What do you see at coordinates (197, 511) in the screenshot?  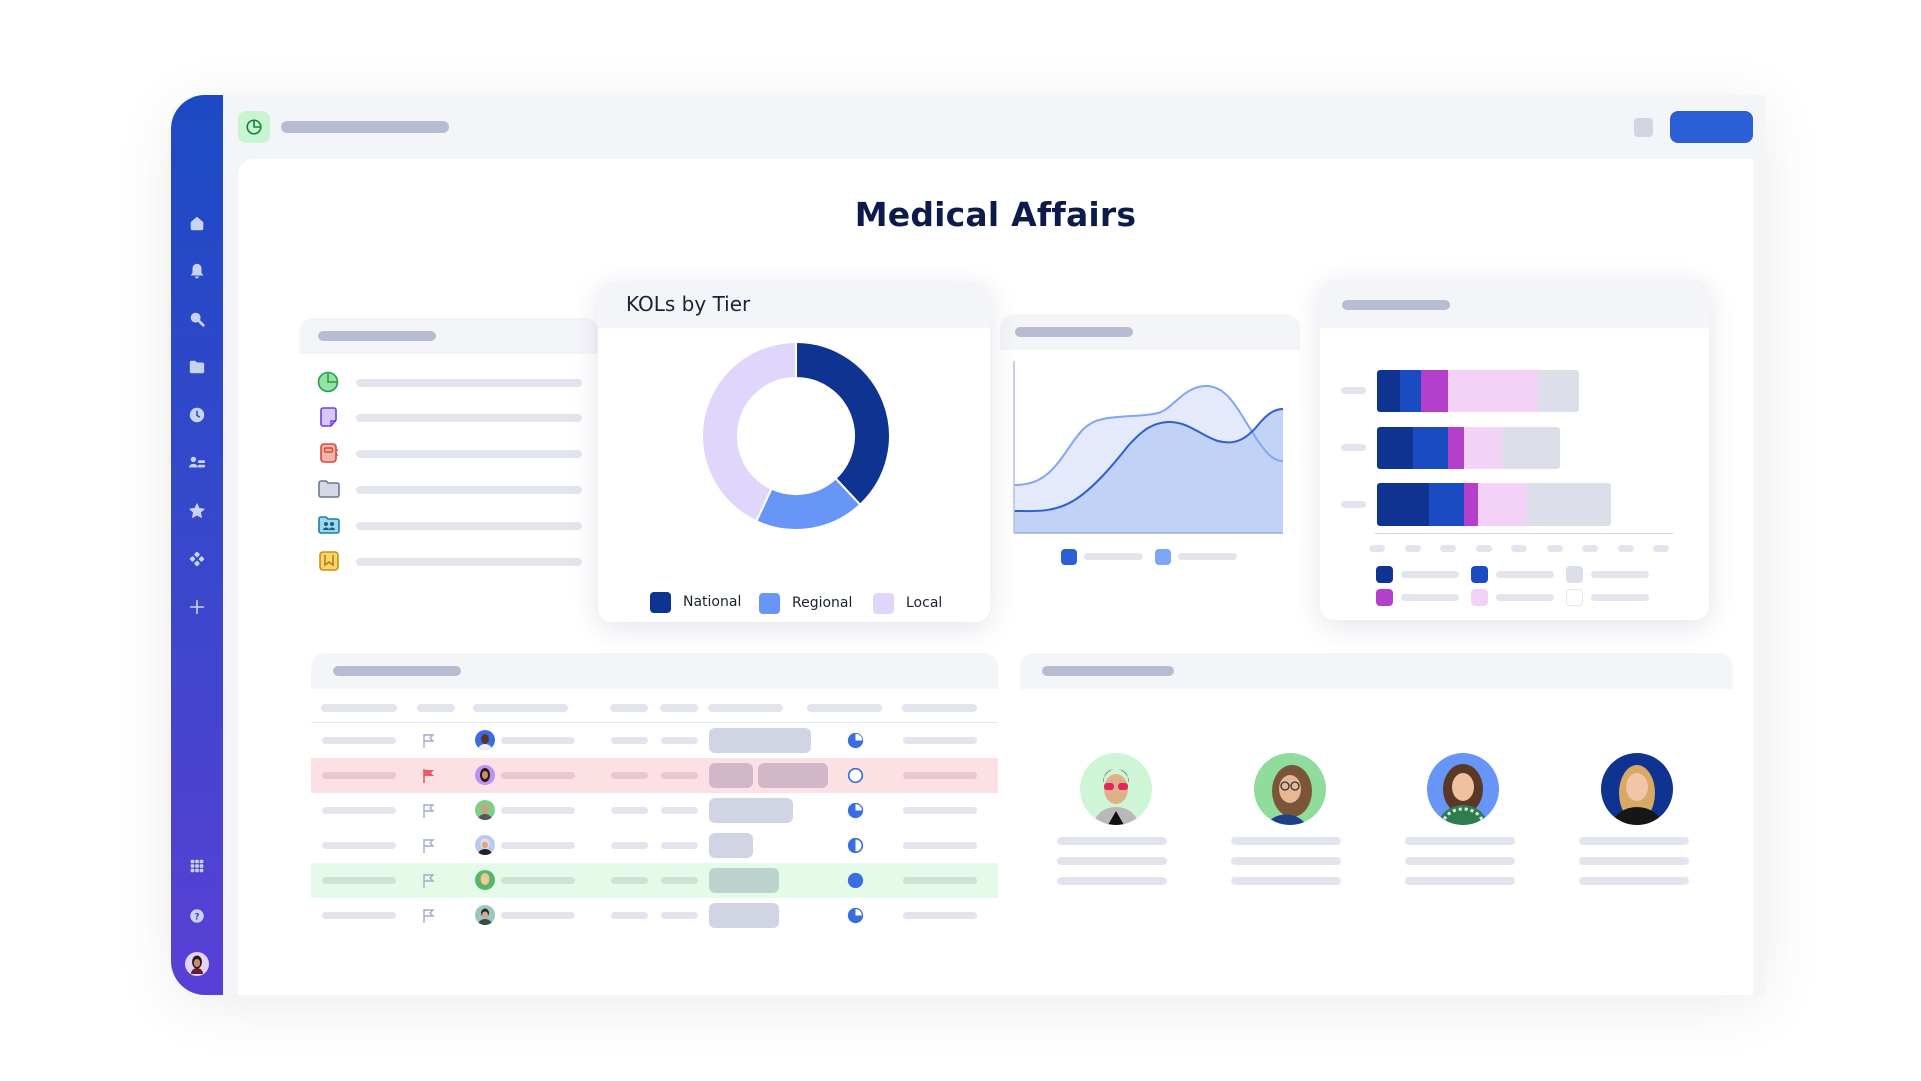 I see `star-icon` at bounding box center [197, 511].